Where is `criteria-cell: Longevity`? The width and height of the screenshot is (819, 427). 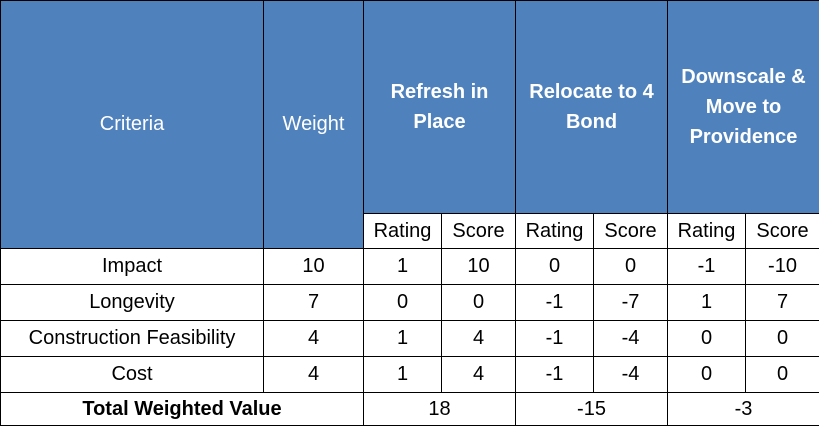 criteria-cell: Longevity is located at coordinates (132, 302).